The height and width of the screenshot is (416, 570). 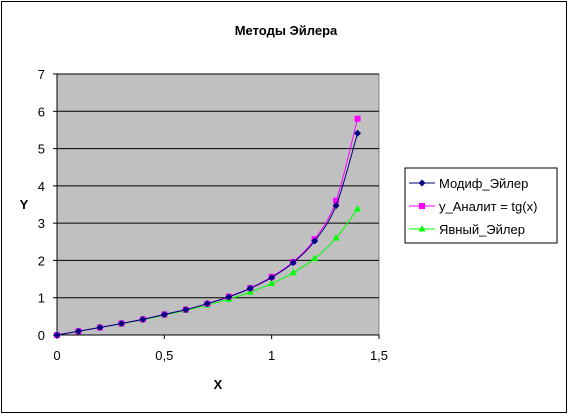 I want to click on legend-item-2: y_Аналит = tg(x), so click(x=473, y=206).